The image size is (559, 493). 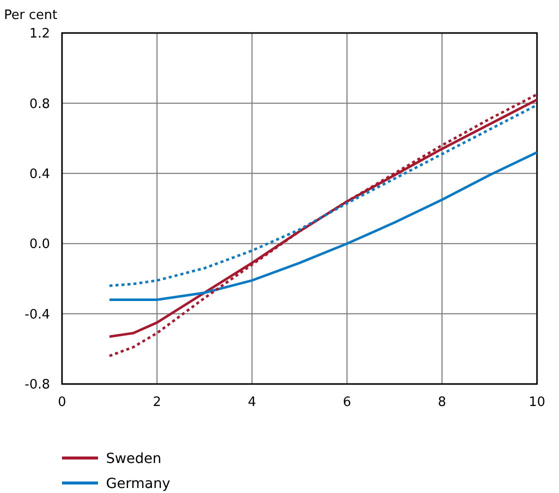 I want to click on y-tick-label: -0.8, so click(x=37, y=385).